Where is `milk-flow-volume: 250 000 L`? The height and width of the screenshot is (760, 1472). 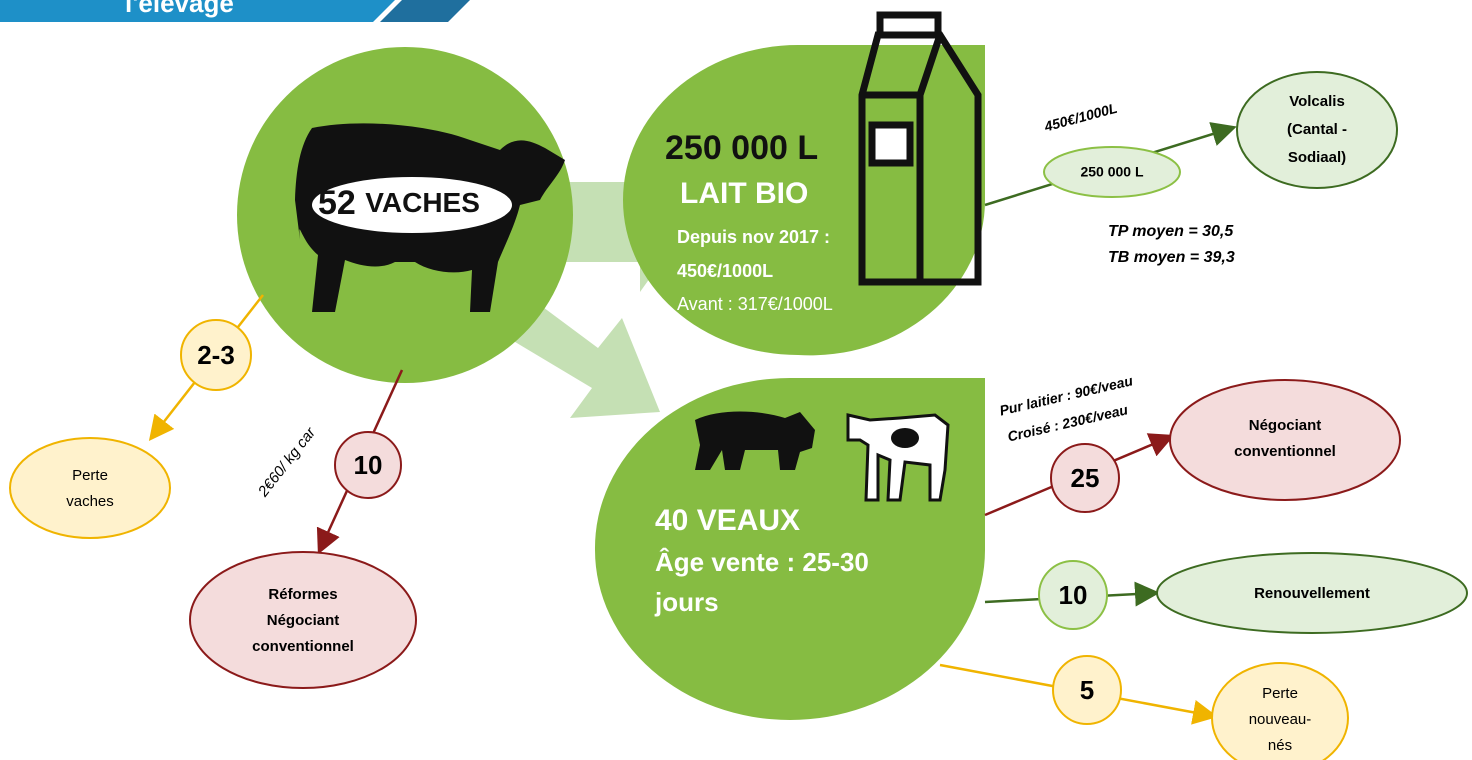 milk-flow-volume: 250 000 L is located at coordinates (1111, 172).